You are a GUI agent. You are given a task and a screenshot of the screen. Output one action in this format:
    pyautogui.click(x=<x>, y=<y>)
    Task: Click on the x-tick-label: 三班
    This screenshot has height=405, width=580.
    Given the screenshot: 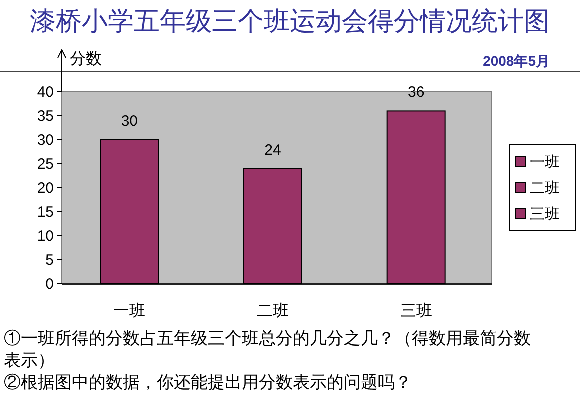 What is the action you would take?
    pyautogui.click(x=416, y=311)
    